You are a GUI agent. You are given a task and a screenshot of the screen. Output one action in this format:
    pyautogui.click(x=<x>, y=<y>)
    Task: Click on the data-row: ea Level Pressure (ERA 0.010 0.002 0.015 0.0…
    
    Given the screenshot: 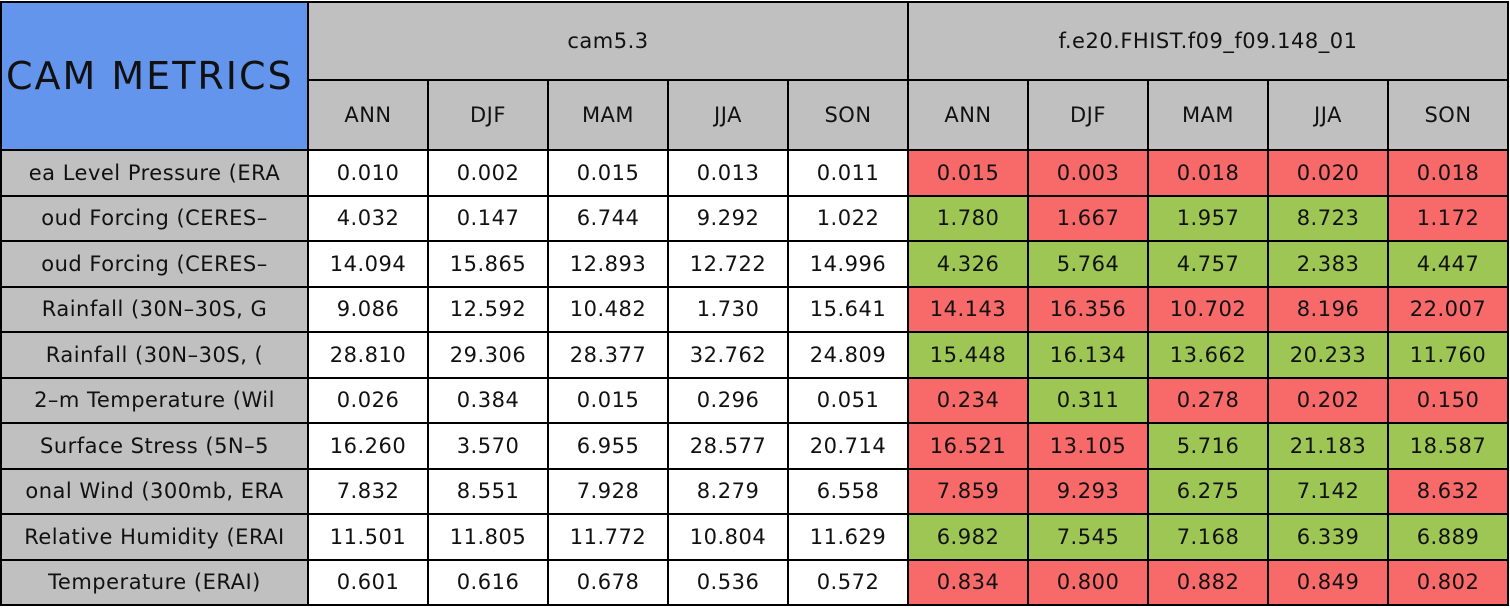 What is the action you would take?
    pyautogui.click(x=754, y=173)
    